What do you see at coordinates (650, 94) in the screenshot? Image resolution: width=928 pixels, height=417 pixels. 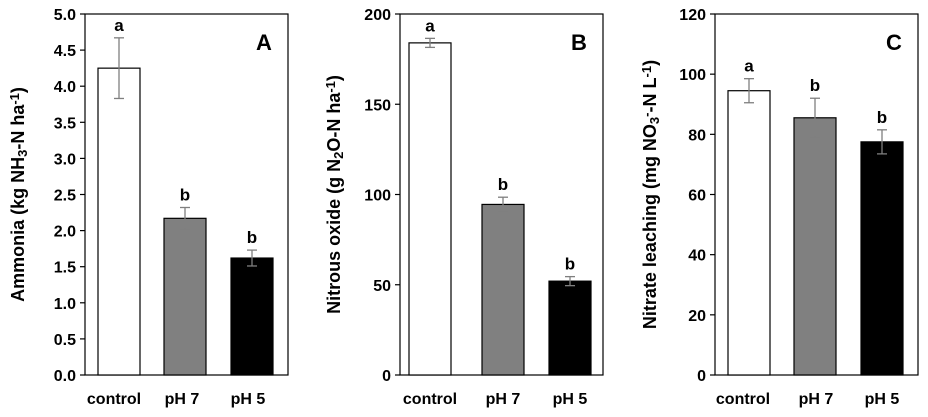 I see `y-axis-label-part: -N L` at bounding box center [650, 94].